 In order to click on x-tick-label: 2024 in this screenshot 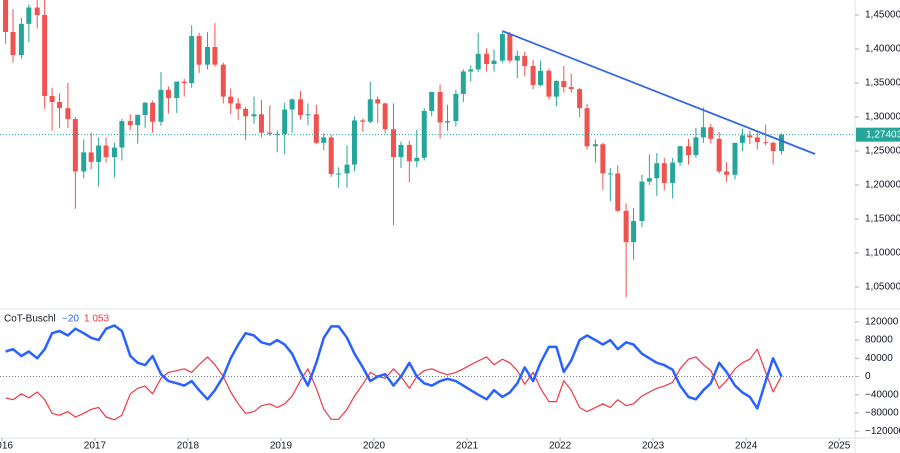, I will do `click(746, 446)`.